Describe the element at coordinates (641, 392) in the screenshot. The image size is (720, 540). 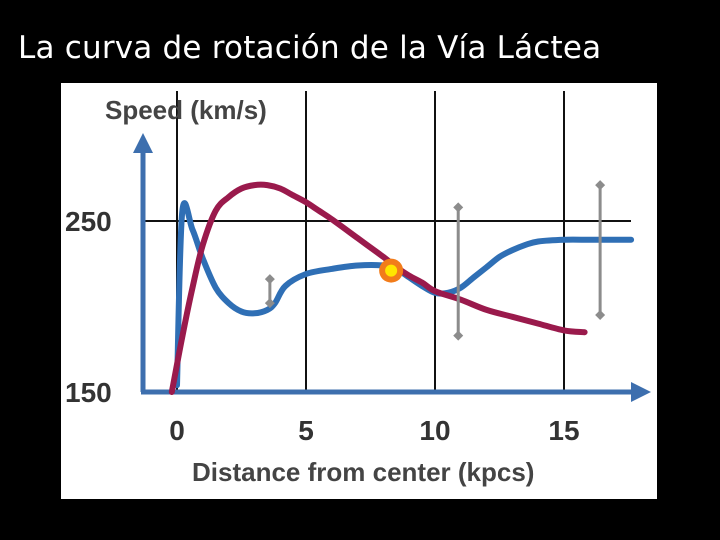
I see `x-axis-arrow` at that location.